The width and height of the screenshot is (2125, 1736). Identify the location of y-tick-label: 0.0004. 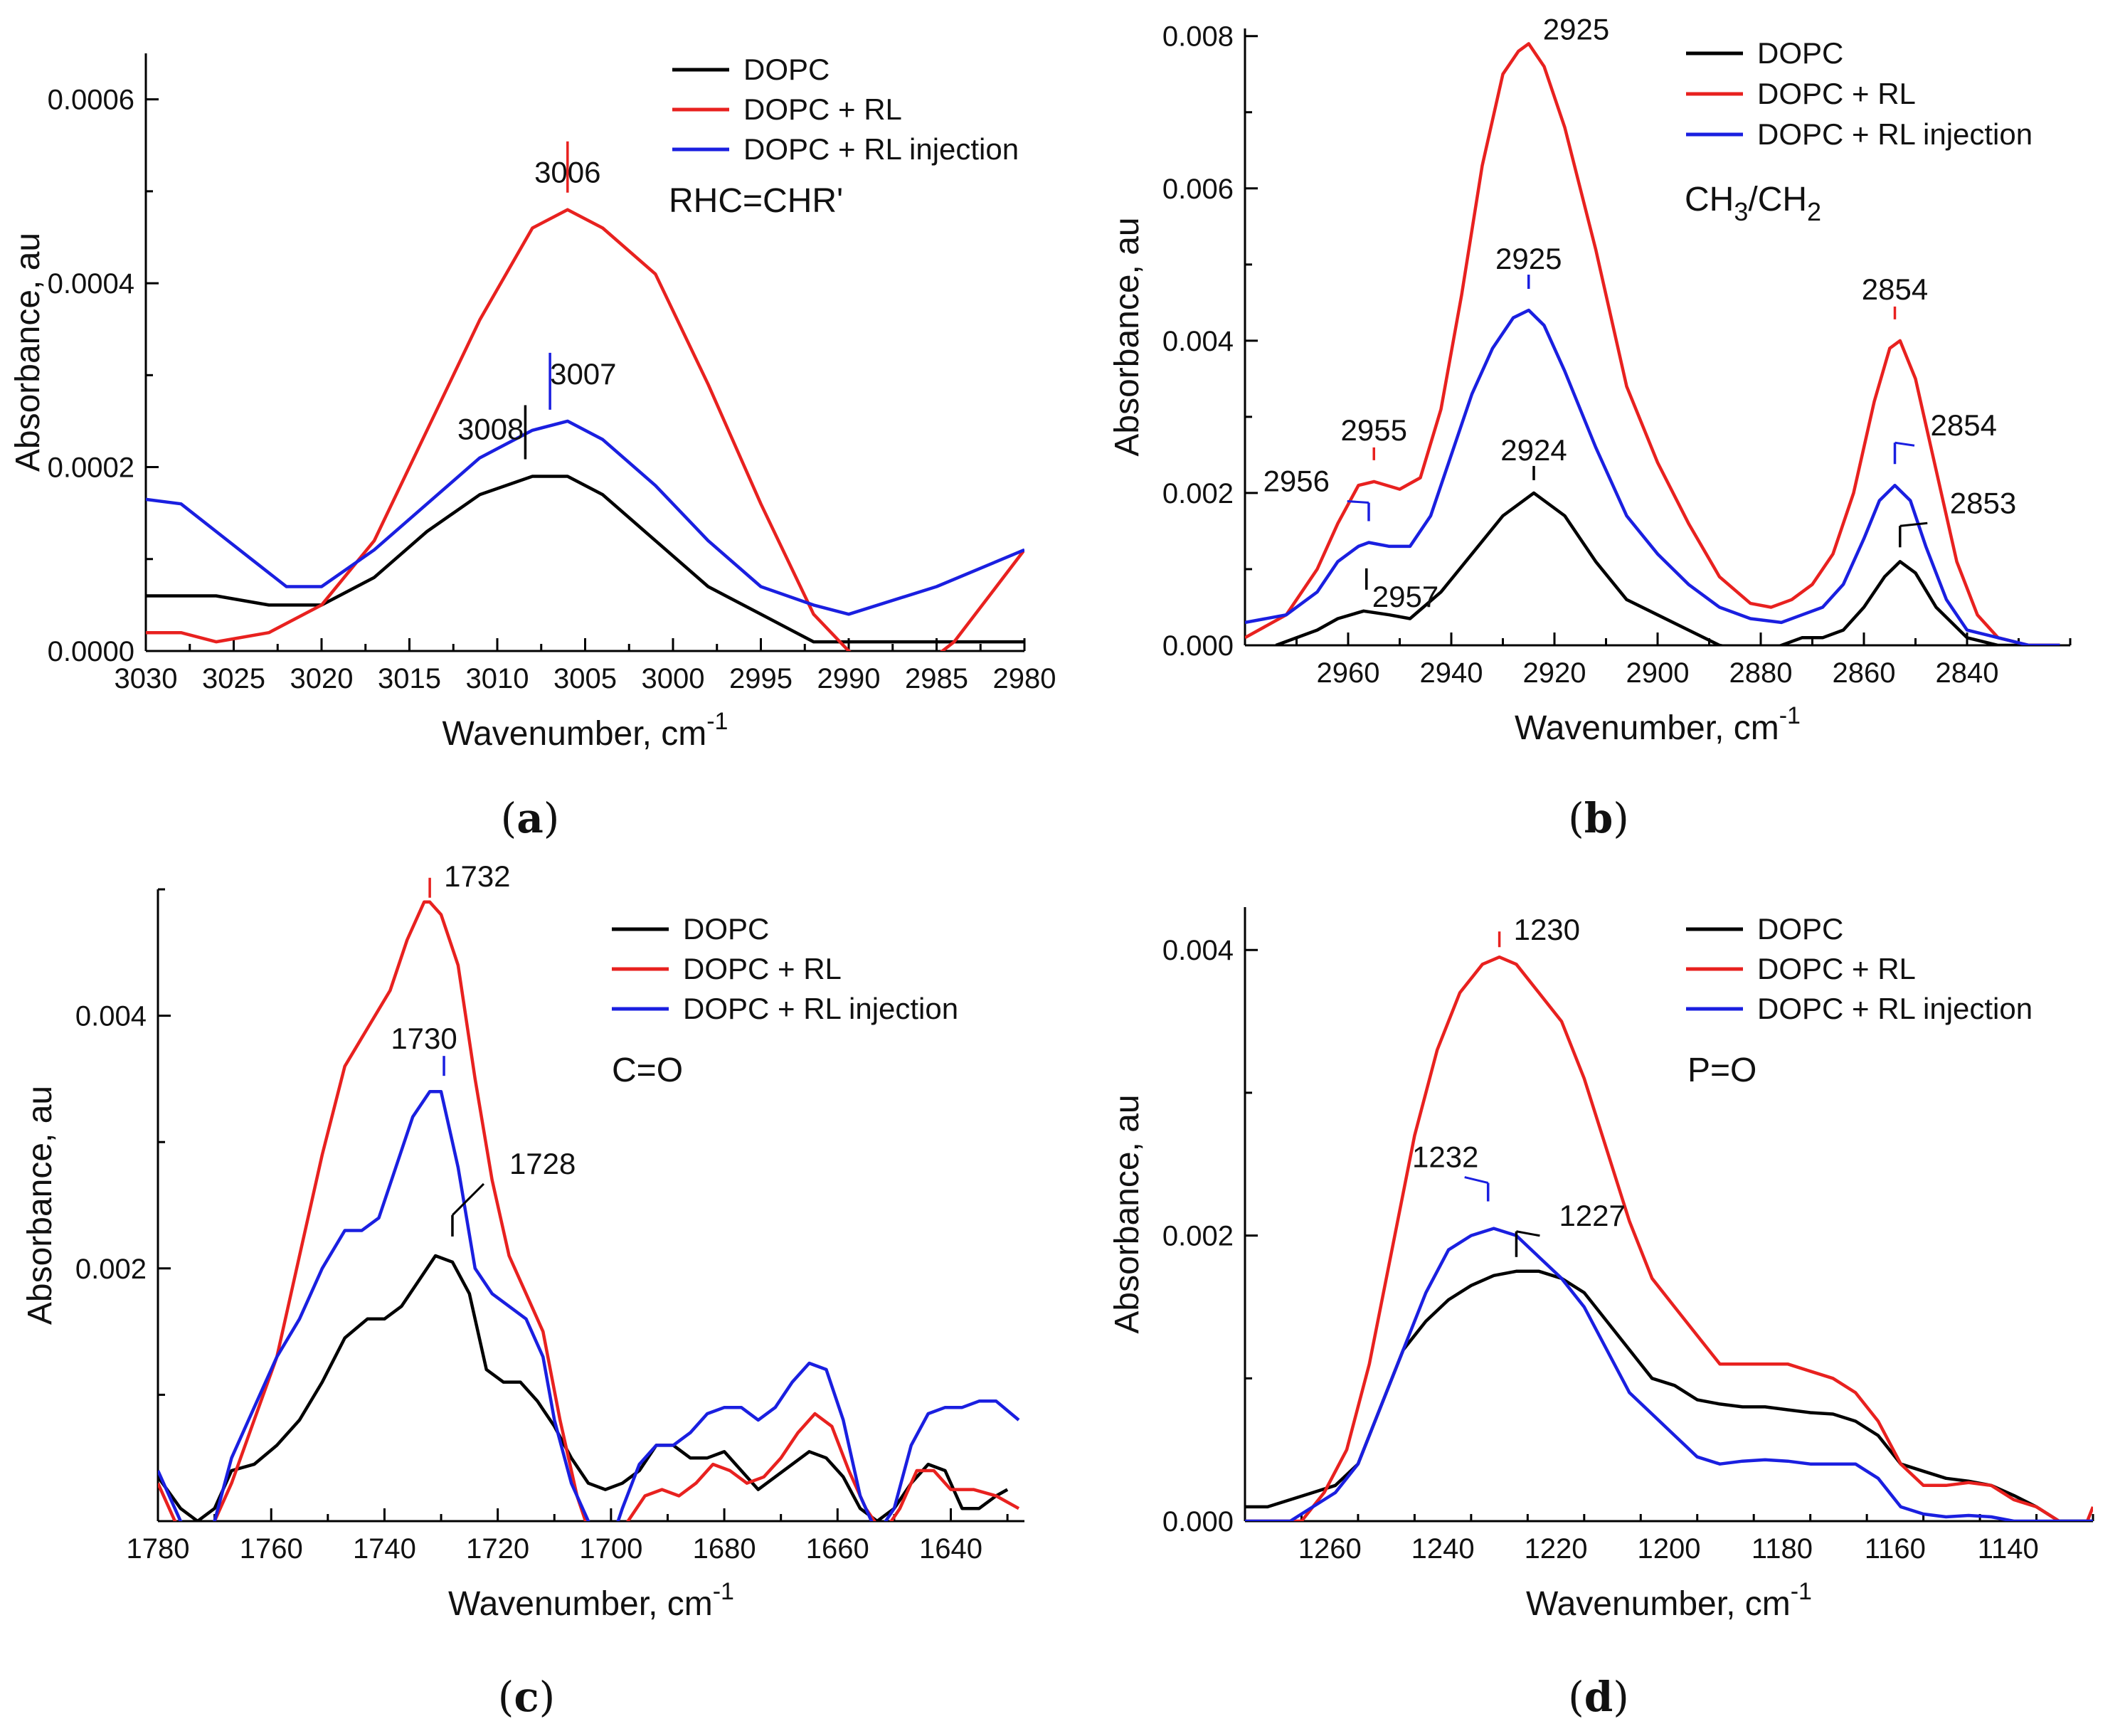
(91, 284).